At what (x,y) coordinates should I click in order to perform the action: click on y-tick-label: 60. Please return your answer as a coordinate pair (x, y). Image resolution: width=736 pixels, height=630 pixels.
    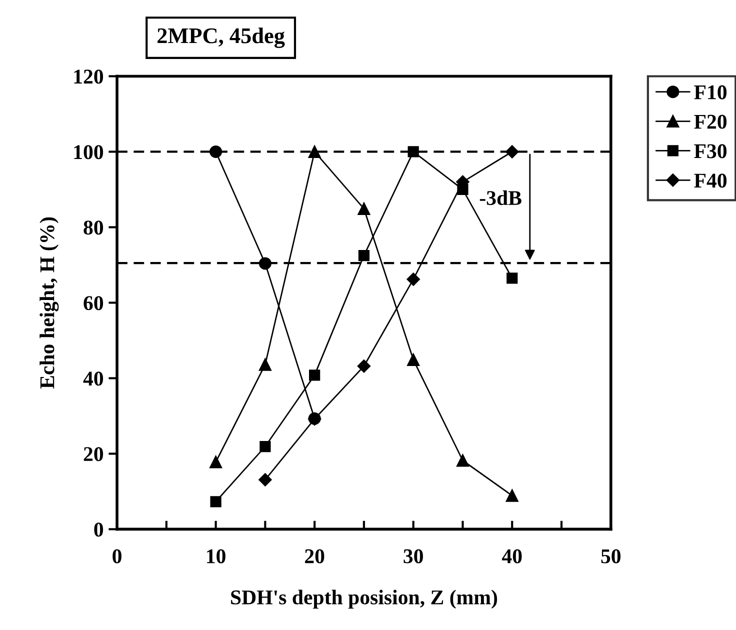
    Looking at the image, I should click on (94, 303).